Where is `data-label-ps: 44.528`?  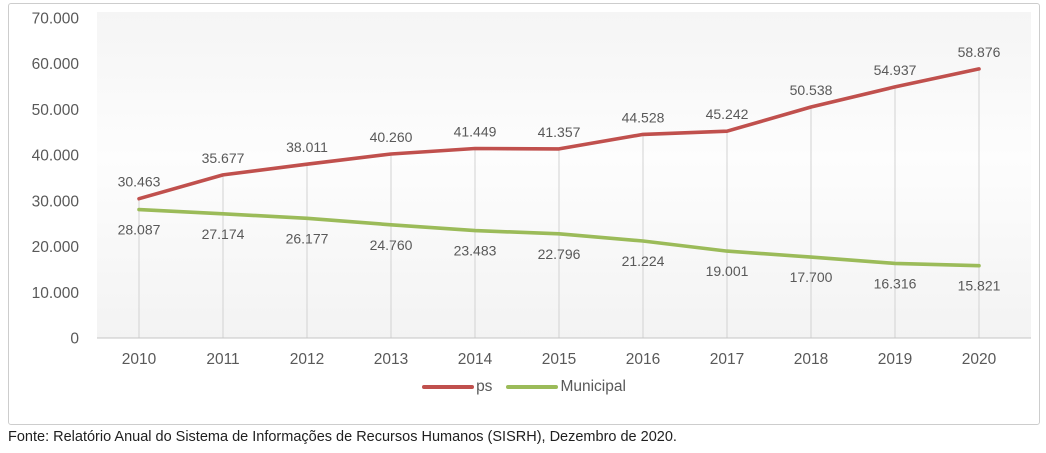 data-label-ps: 44.528 is located at coordinates (643, 117).